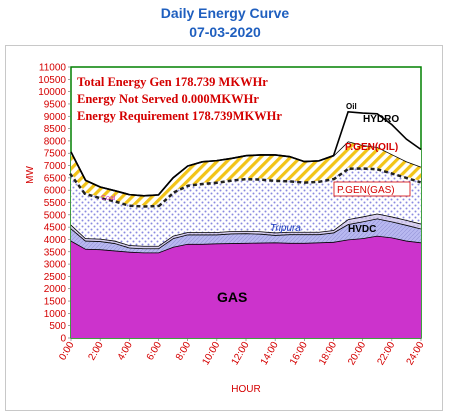 This screenshot has height=415, width=450. What do you see at coordinates (53, 68) in the screenshot?
I see `y-tick-label: 11000` at bounding box center [53, 68].